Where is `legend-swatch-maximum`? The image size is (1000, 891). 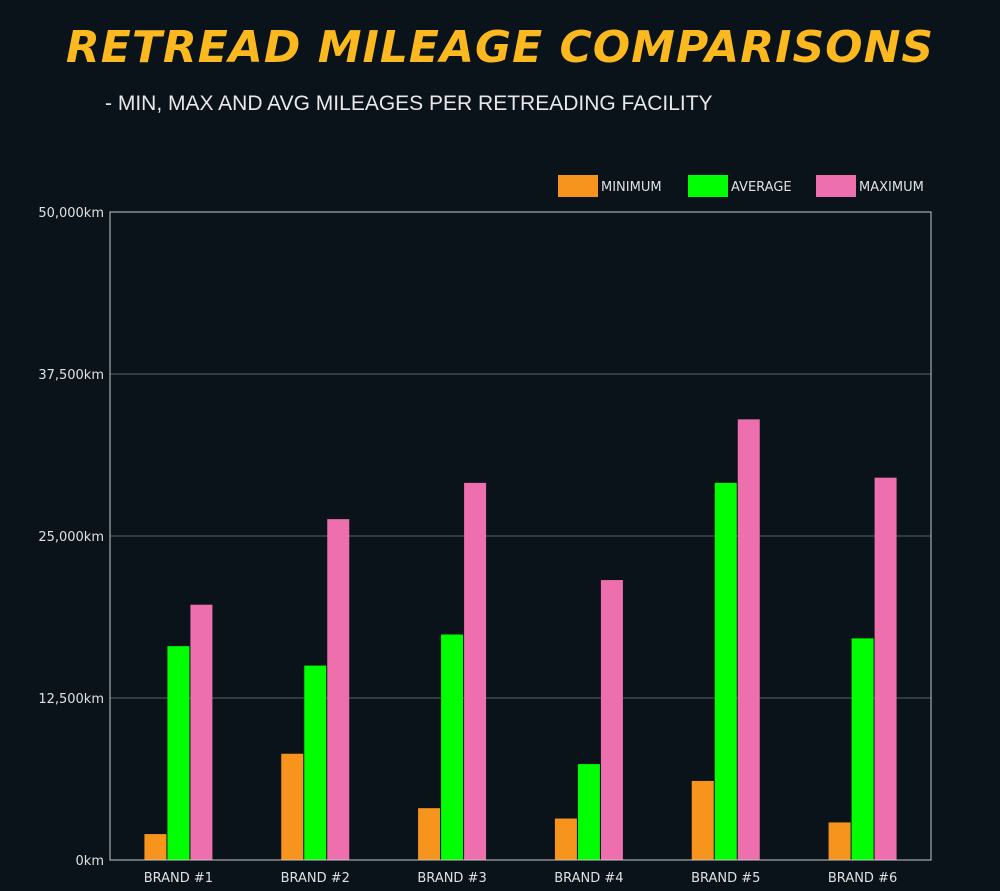
legend-swatch-maximum is located at coordinates (836, 186).